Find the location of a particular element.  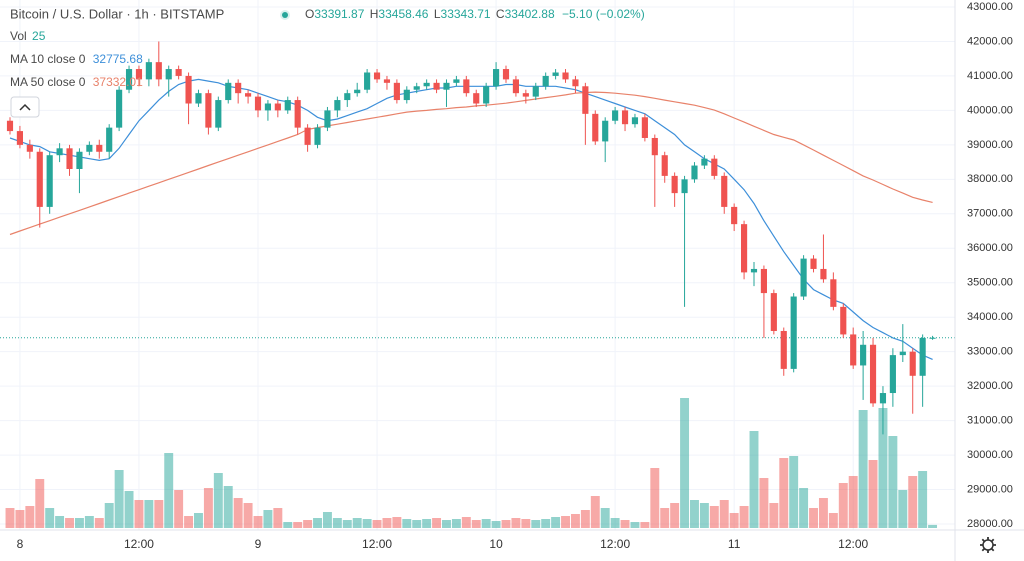

x-tick-label: 9 is located at coordinates (258, 544).